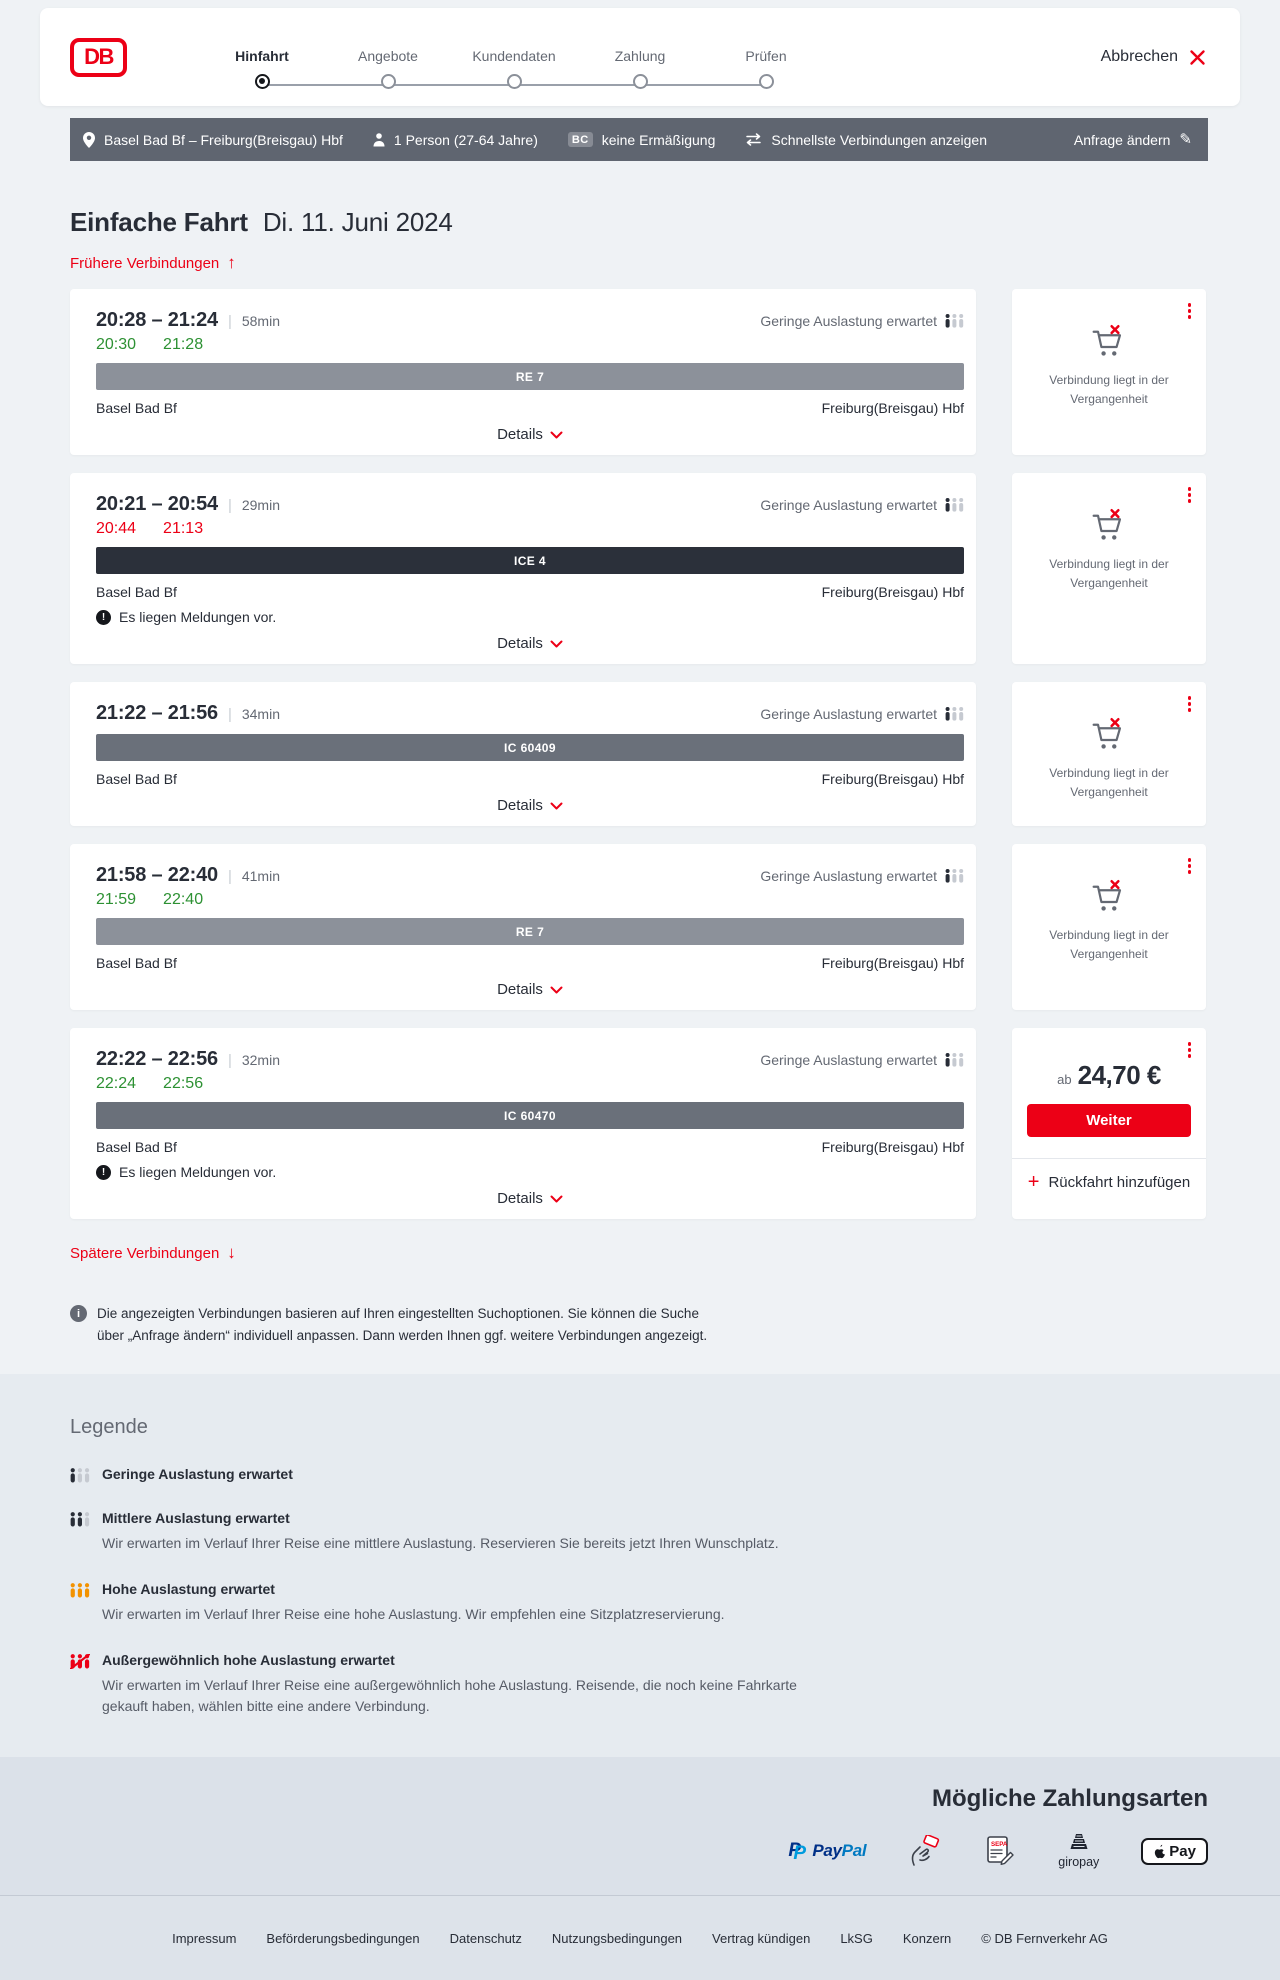  What do you see at coordinates (485, 1938) in the screenshot?
I see `footer-link: Datenschutz` at bounding box center [485, 1938].